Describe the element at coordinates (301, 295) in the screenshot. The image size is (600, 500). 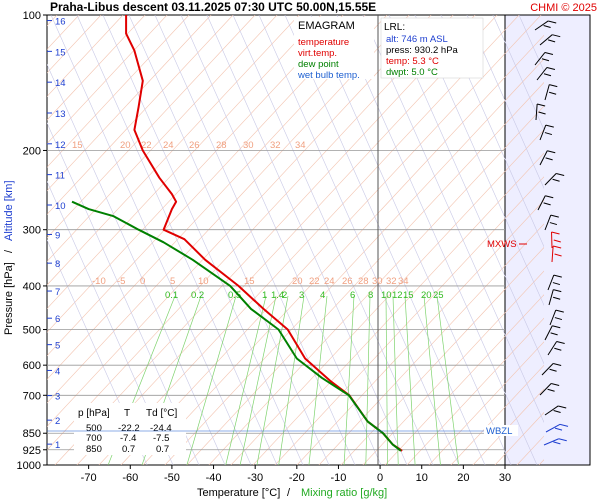
I see `mixing-ratio-label: 3` at that location.